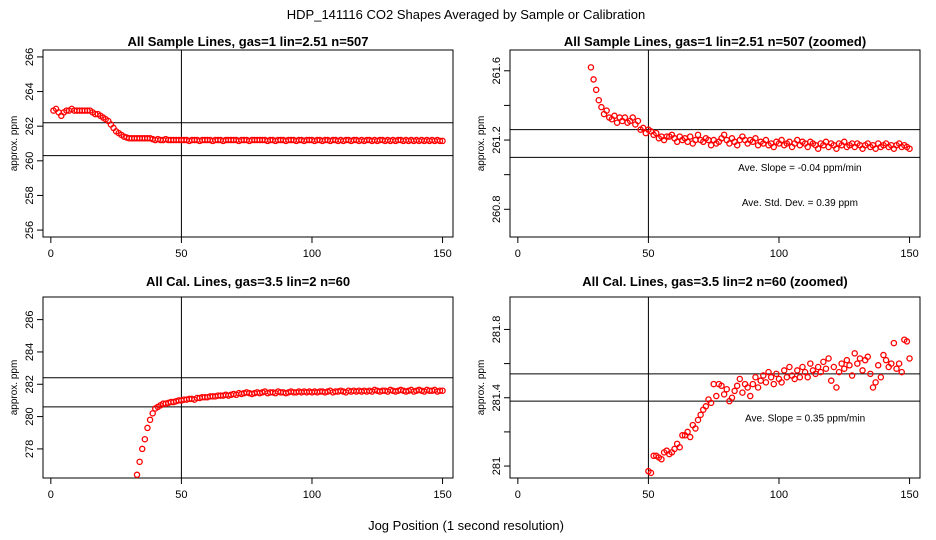 The width and height of the screenshot is (936, 540). I want to click on y-tick-label: 264, so click(30, 91).